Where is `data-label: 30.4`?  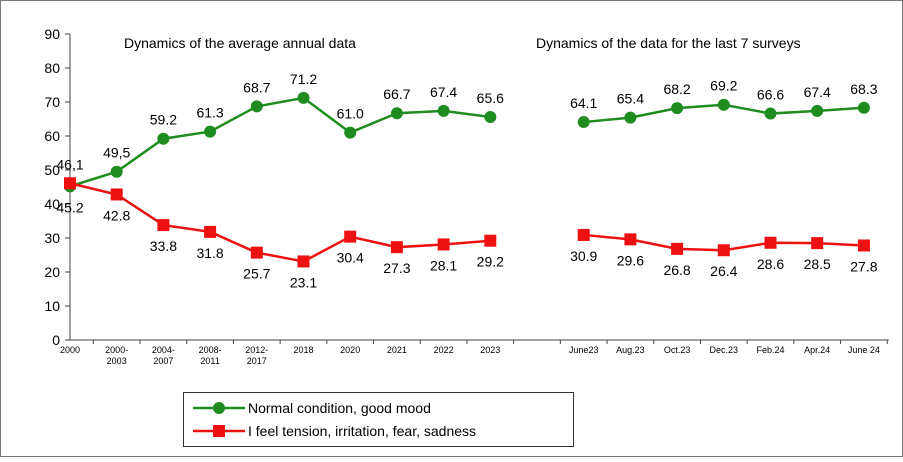
data-label: 30.4 is located at coordinates (350, 258).